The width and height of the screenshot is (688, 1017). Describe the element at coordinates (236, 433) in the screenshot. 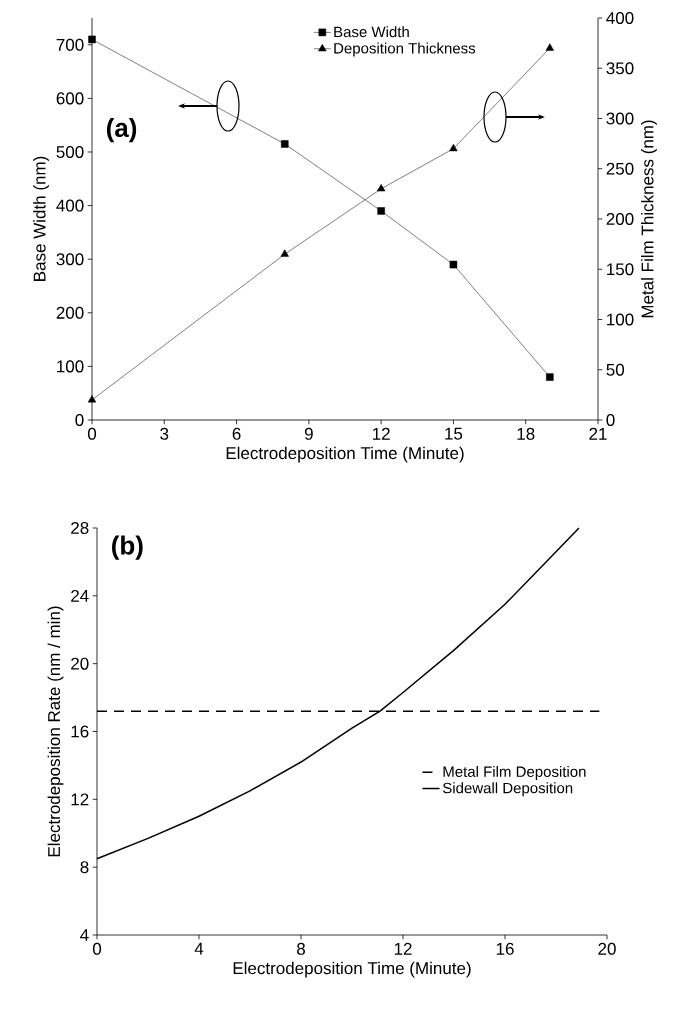

I see `x-tick-label: 6` at that location.